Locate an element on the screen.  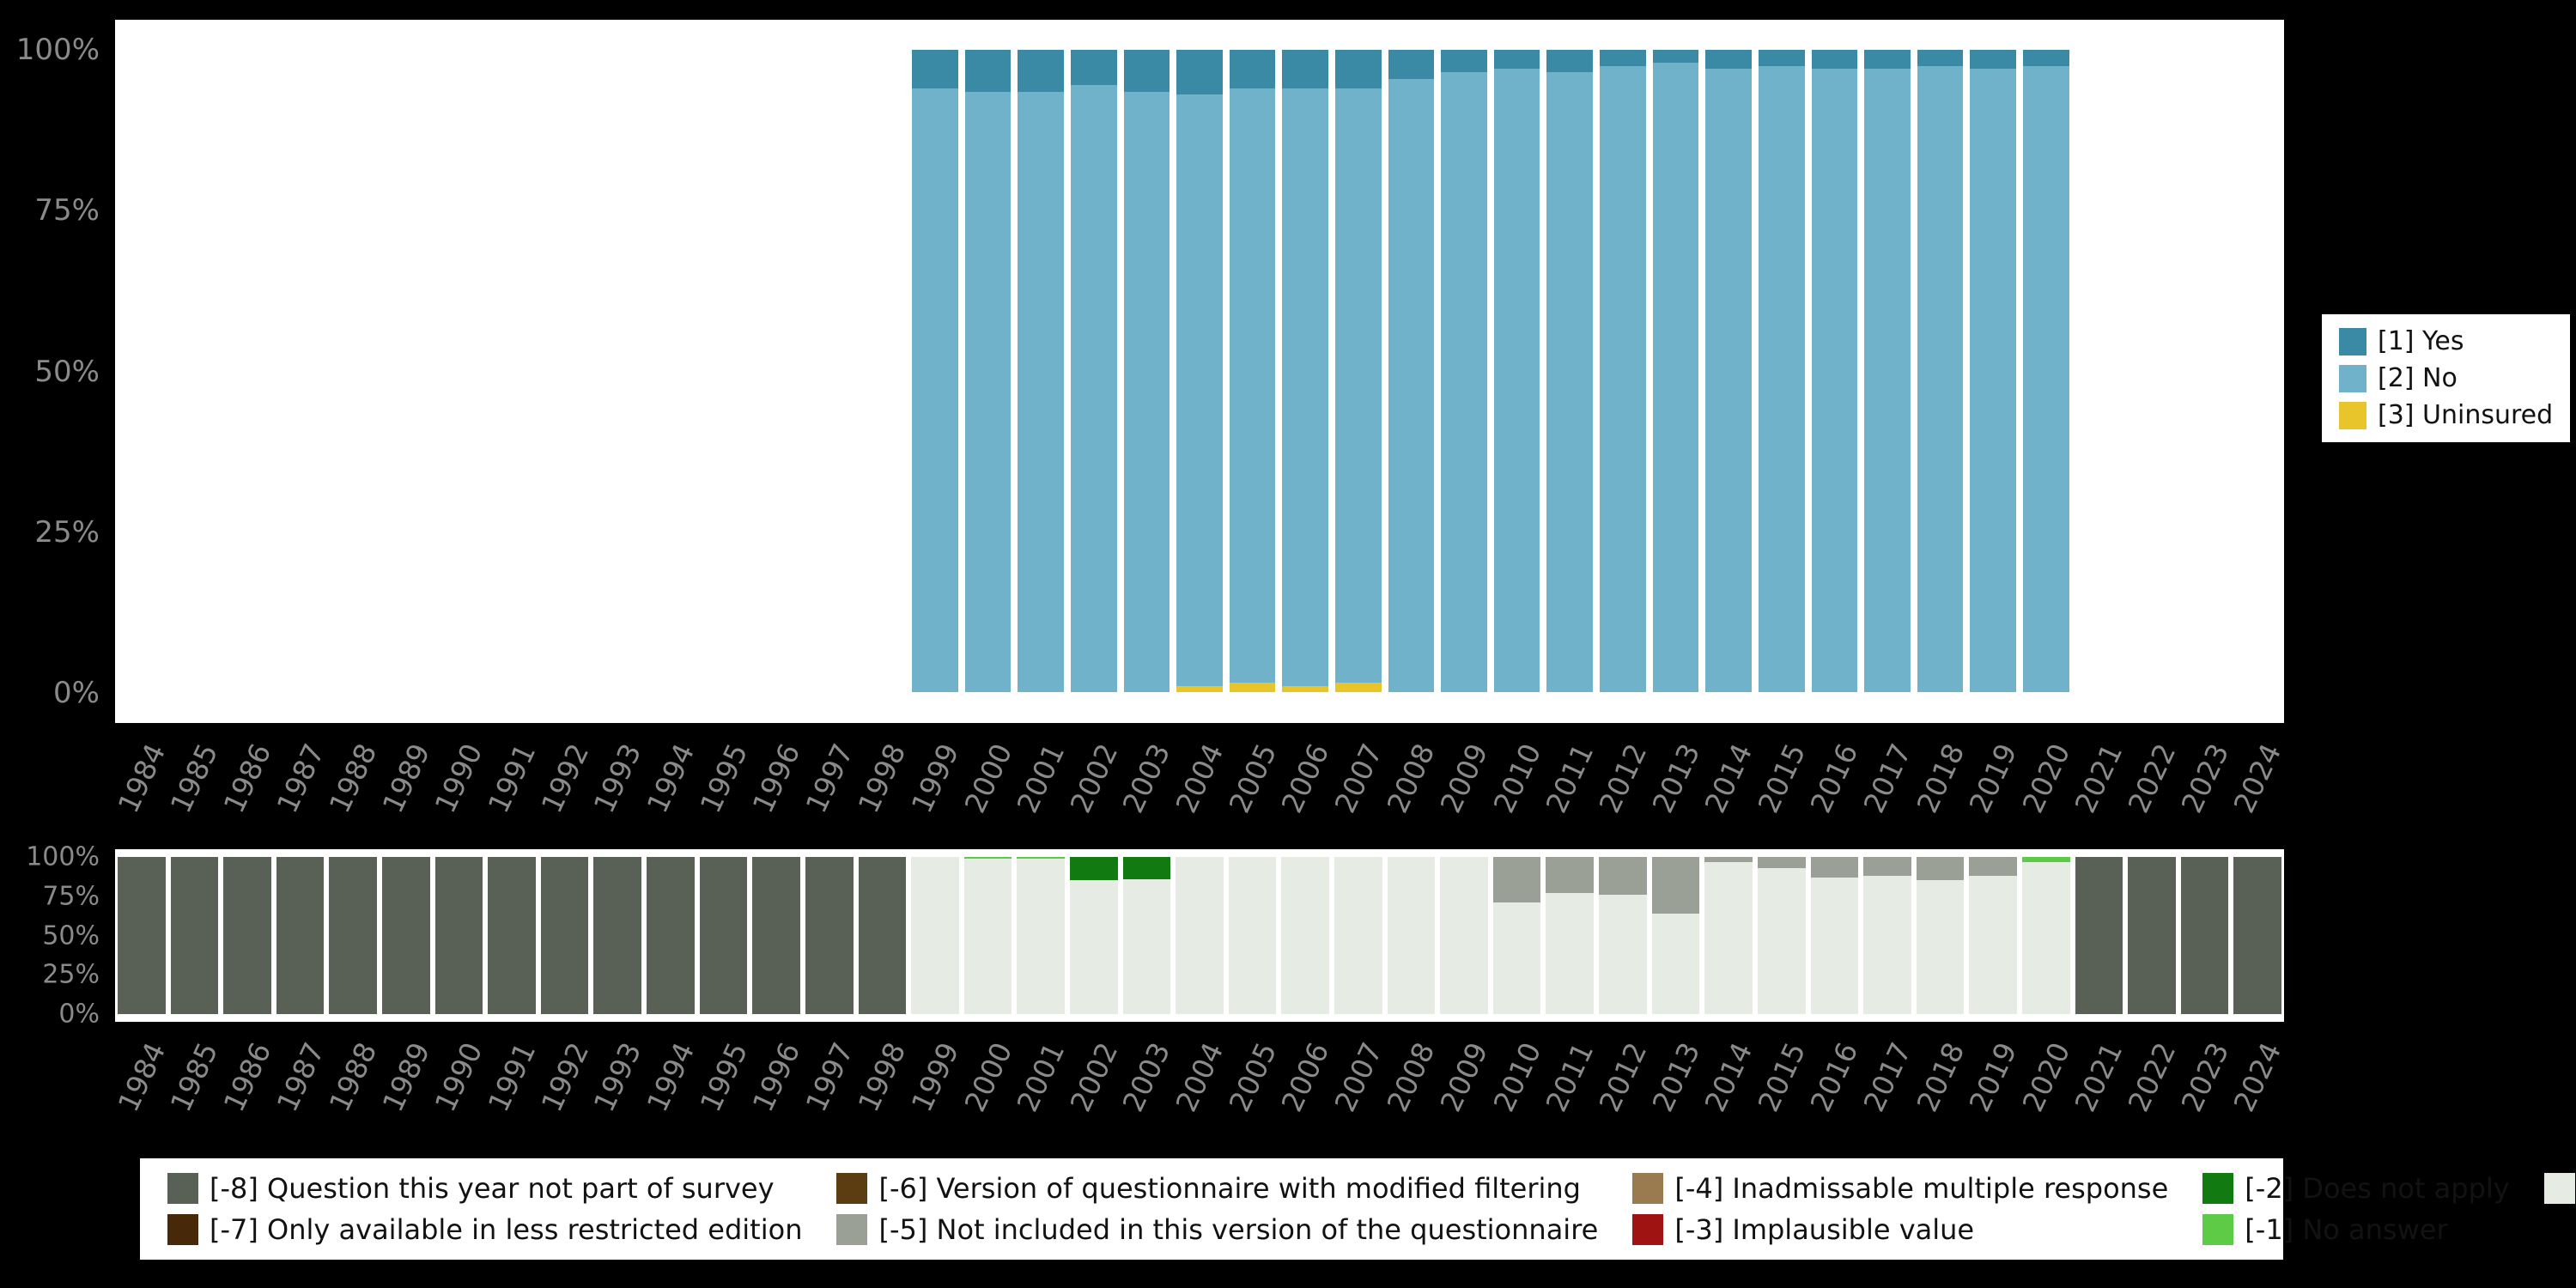
bar-column-2009 is located at coordinates (1464, 371).